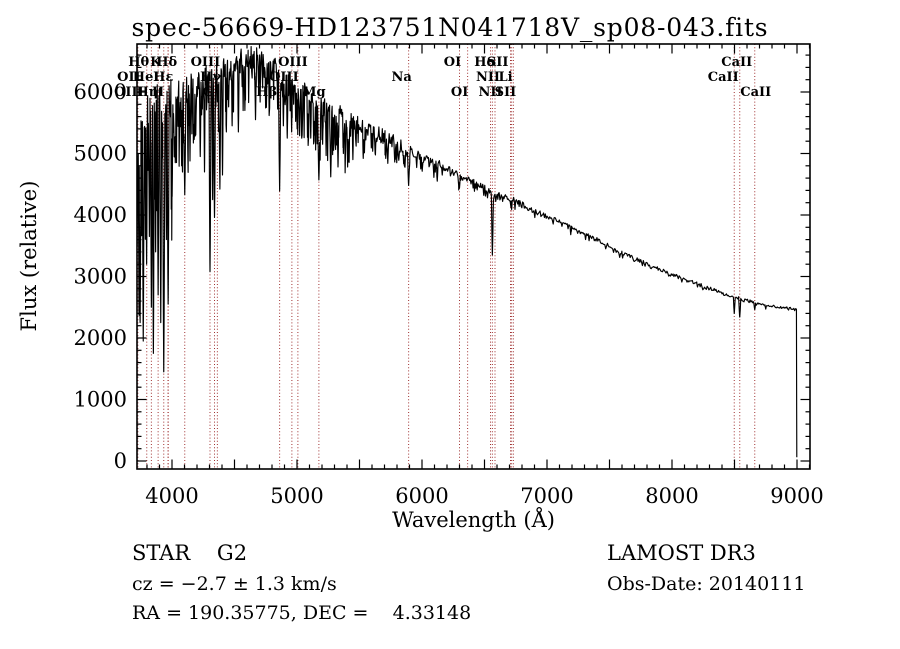 Image resolution: width=900 pixels, height=649 pixels. Describe the element at coordinates (313, 92) in the screenshot. I see `spectral-line-label: Mg` at that location.